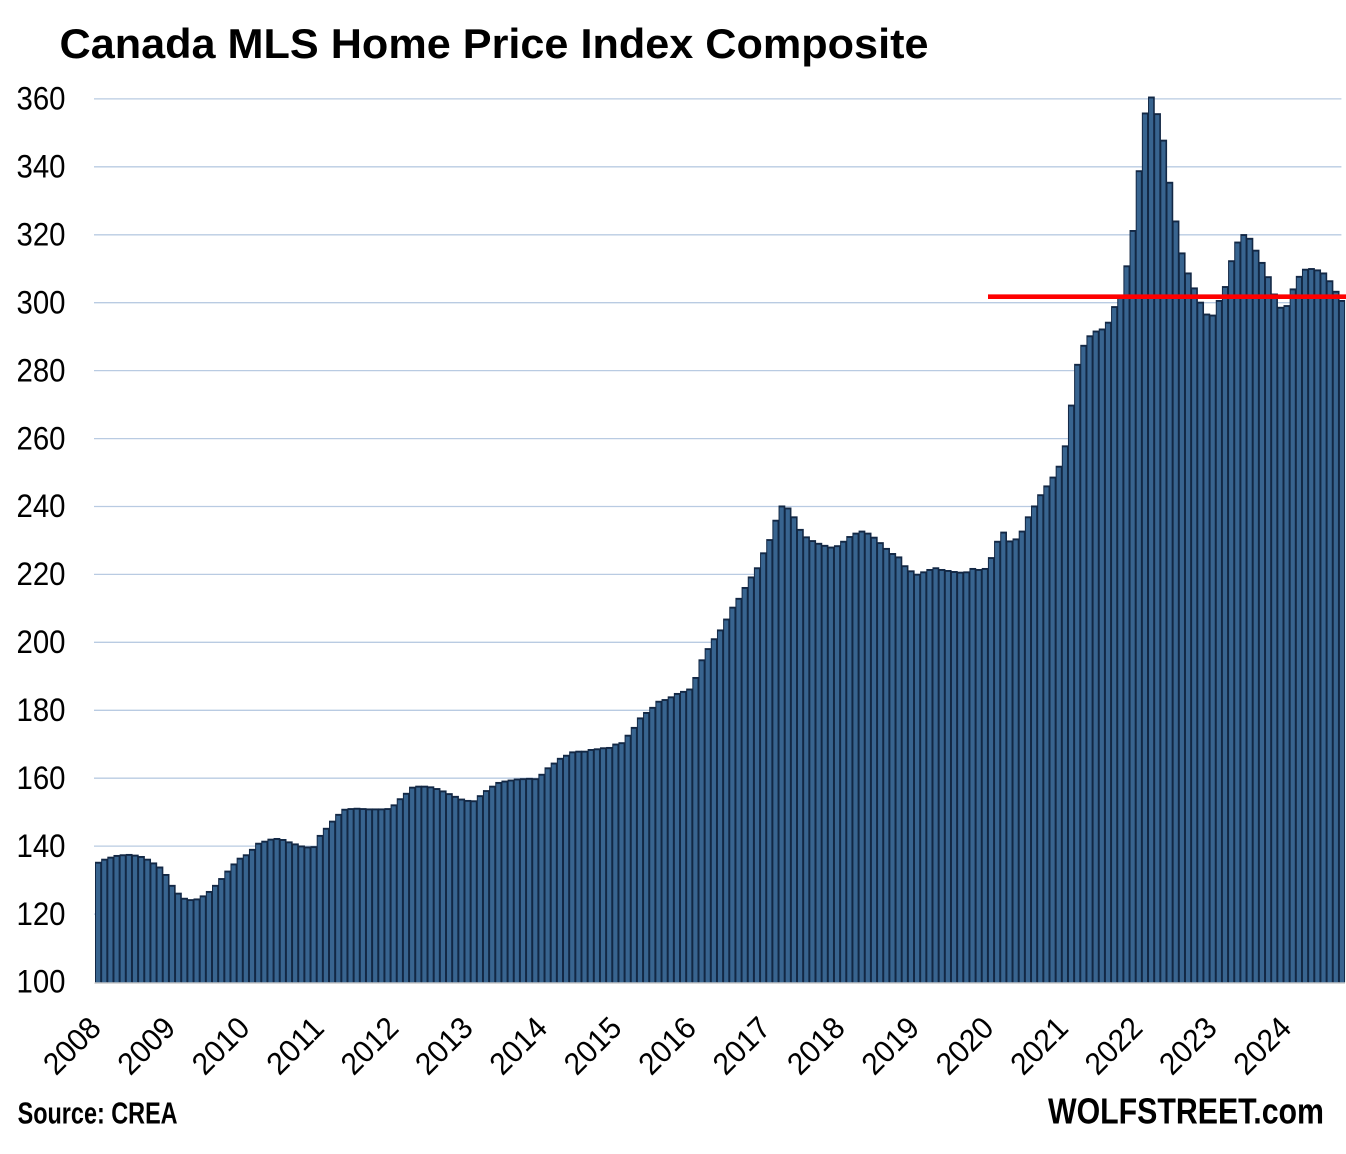 The image size is (1346, 1154). What do you see at coordinates (41, 778) in the screenshot?
I see `svg-text: 160` at bounding box center [41, 778].